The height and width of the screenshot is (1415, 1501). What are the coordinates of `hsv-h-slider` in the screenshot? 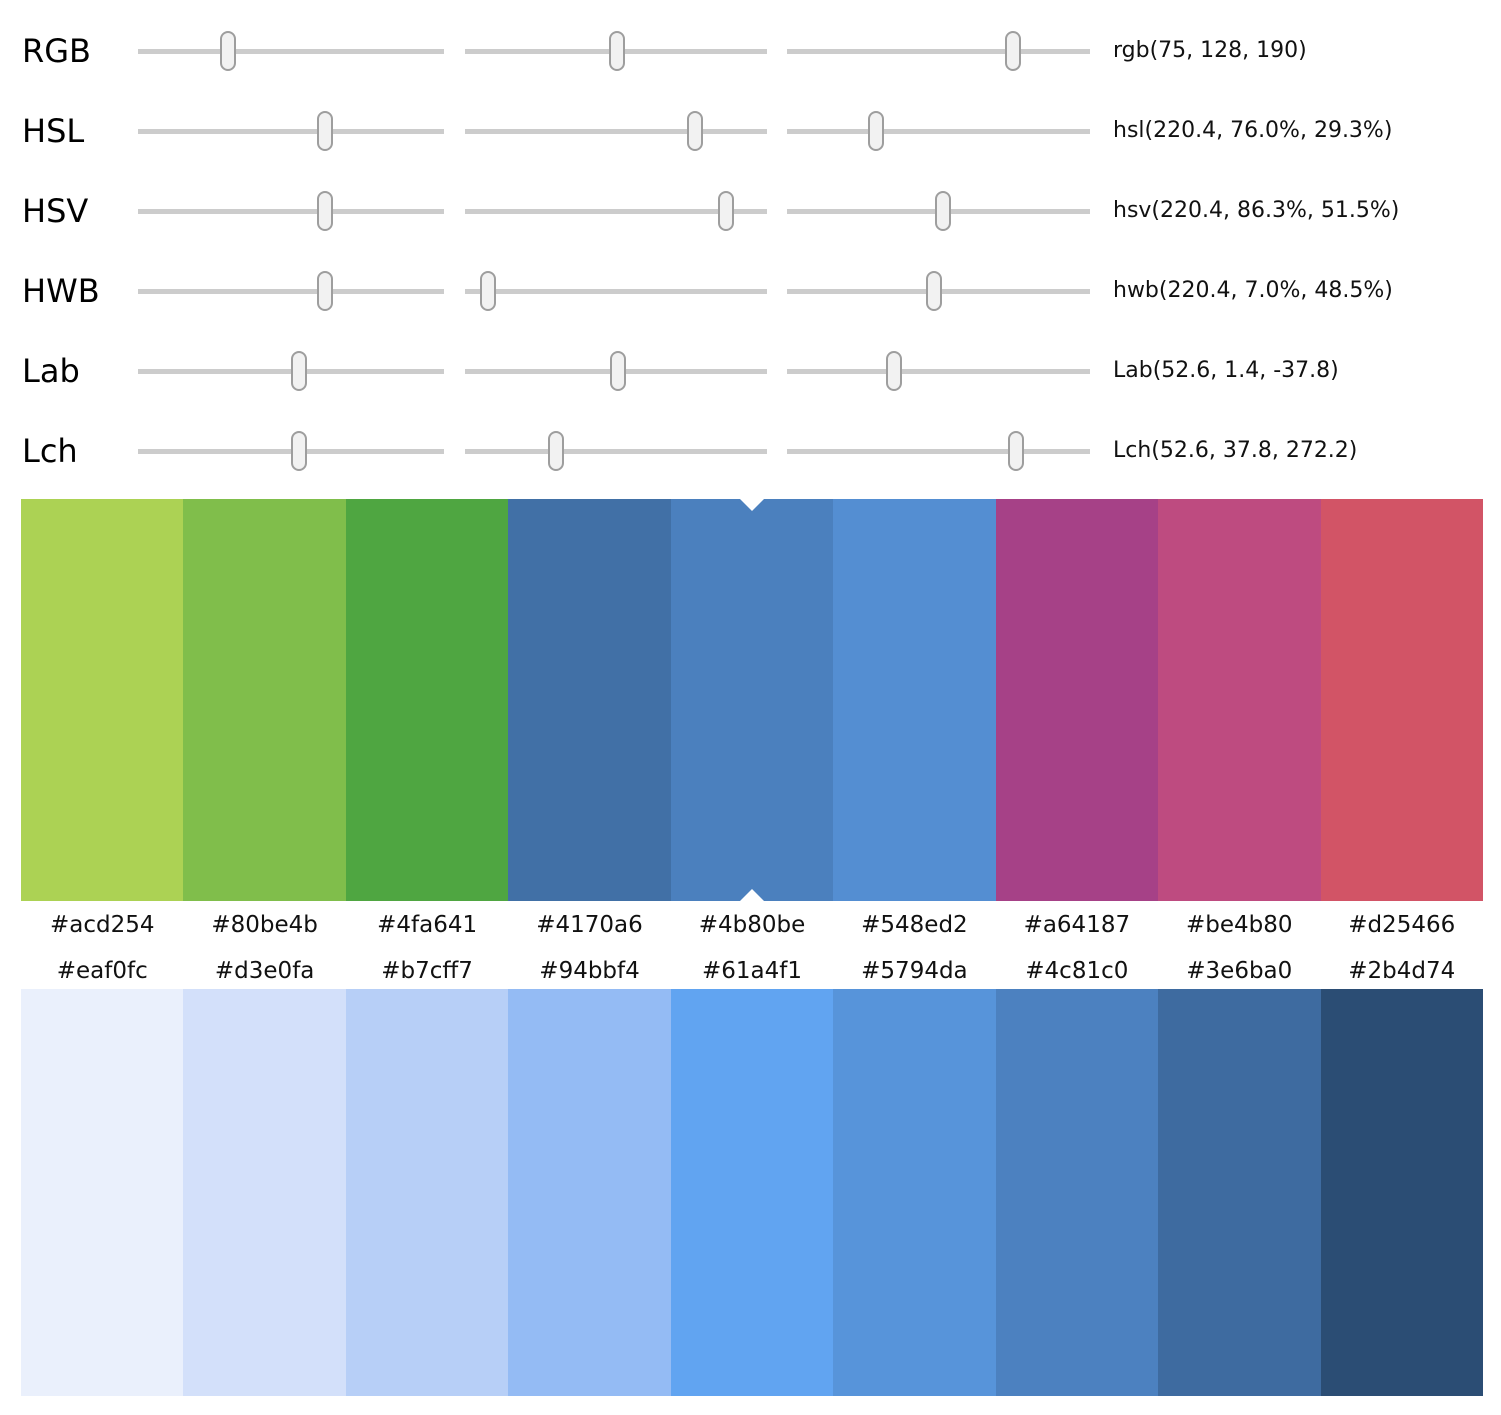 It's located at (291, 211).